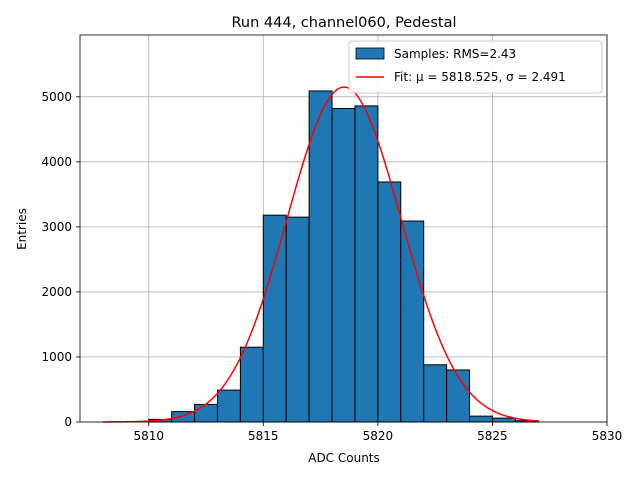 Image resolution: width=640 pixels, height=480 pixels. I want to click on legend-fit-mu: μ = 5818.525, so click(457, 77).